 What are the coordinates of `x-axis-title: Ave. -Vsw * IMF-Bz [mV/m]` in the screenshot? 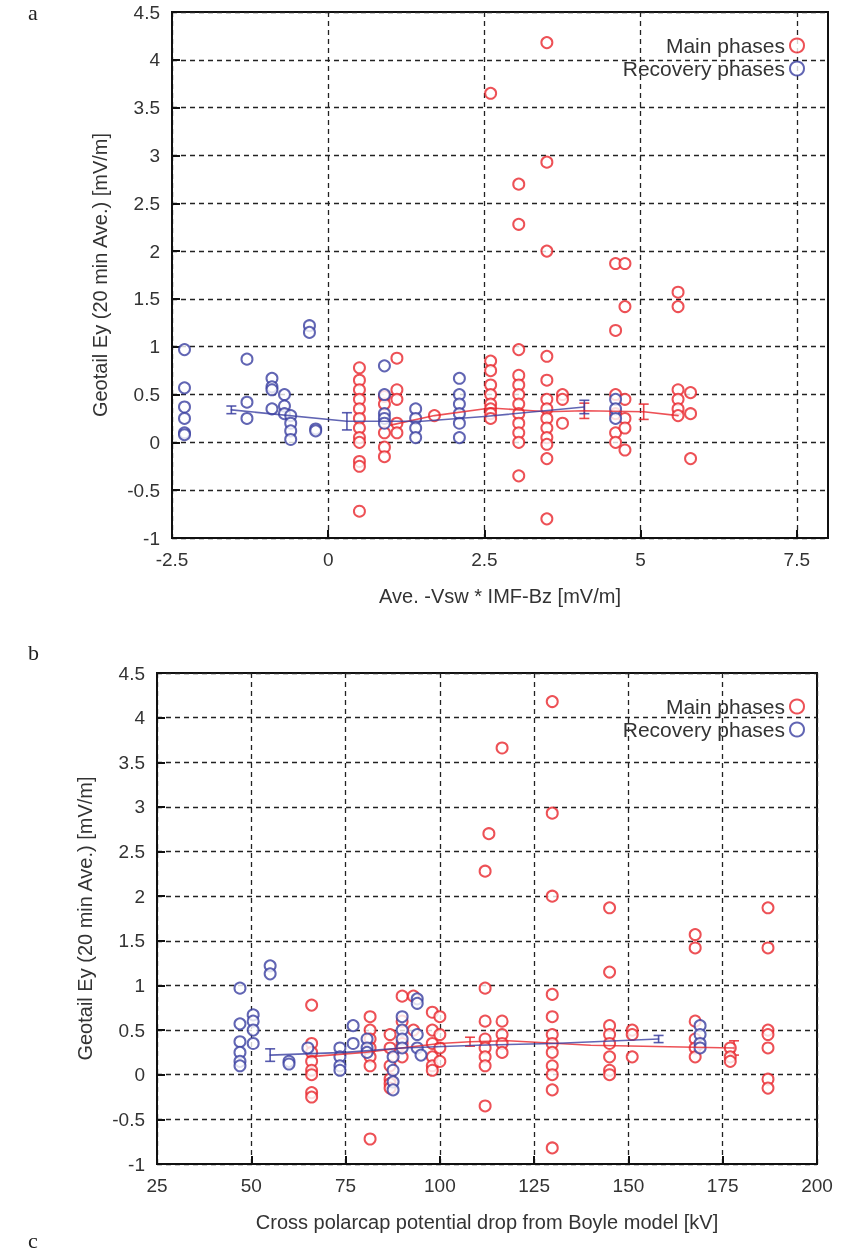 It's located at (500, 596).